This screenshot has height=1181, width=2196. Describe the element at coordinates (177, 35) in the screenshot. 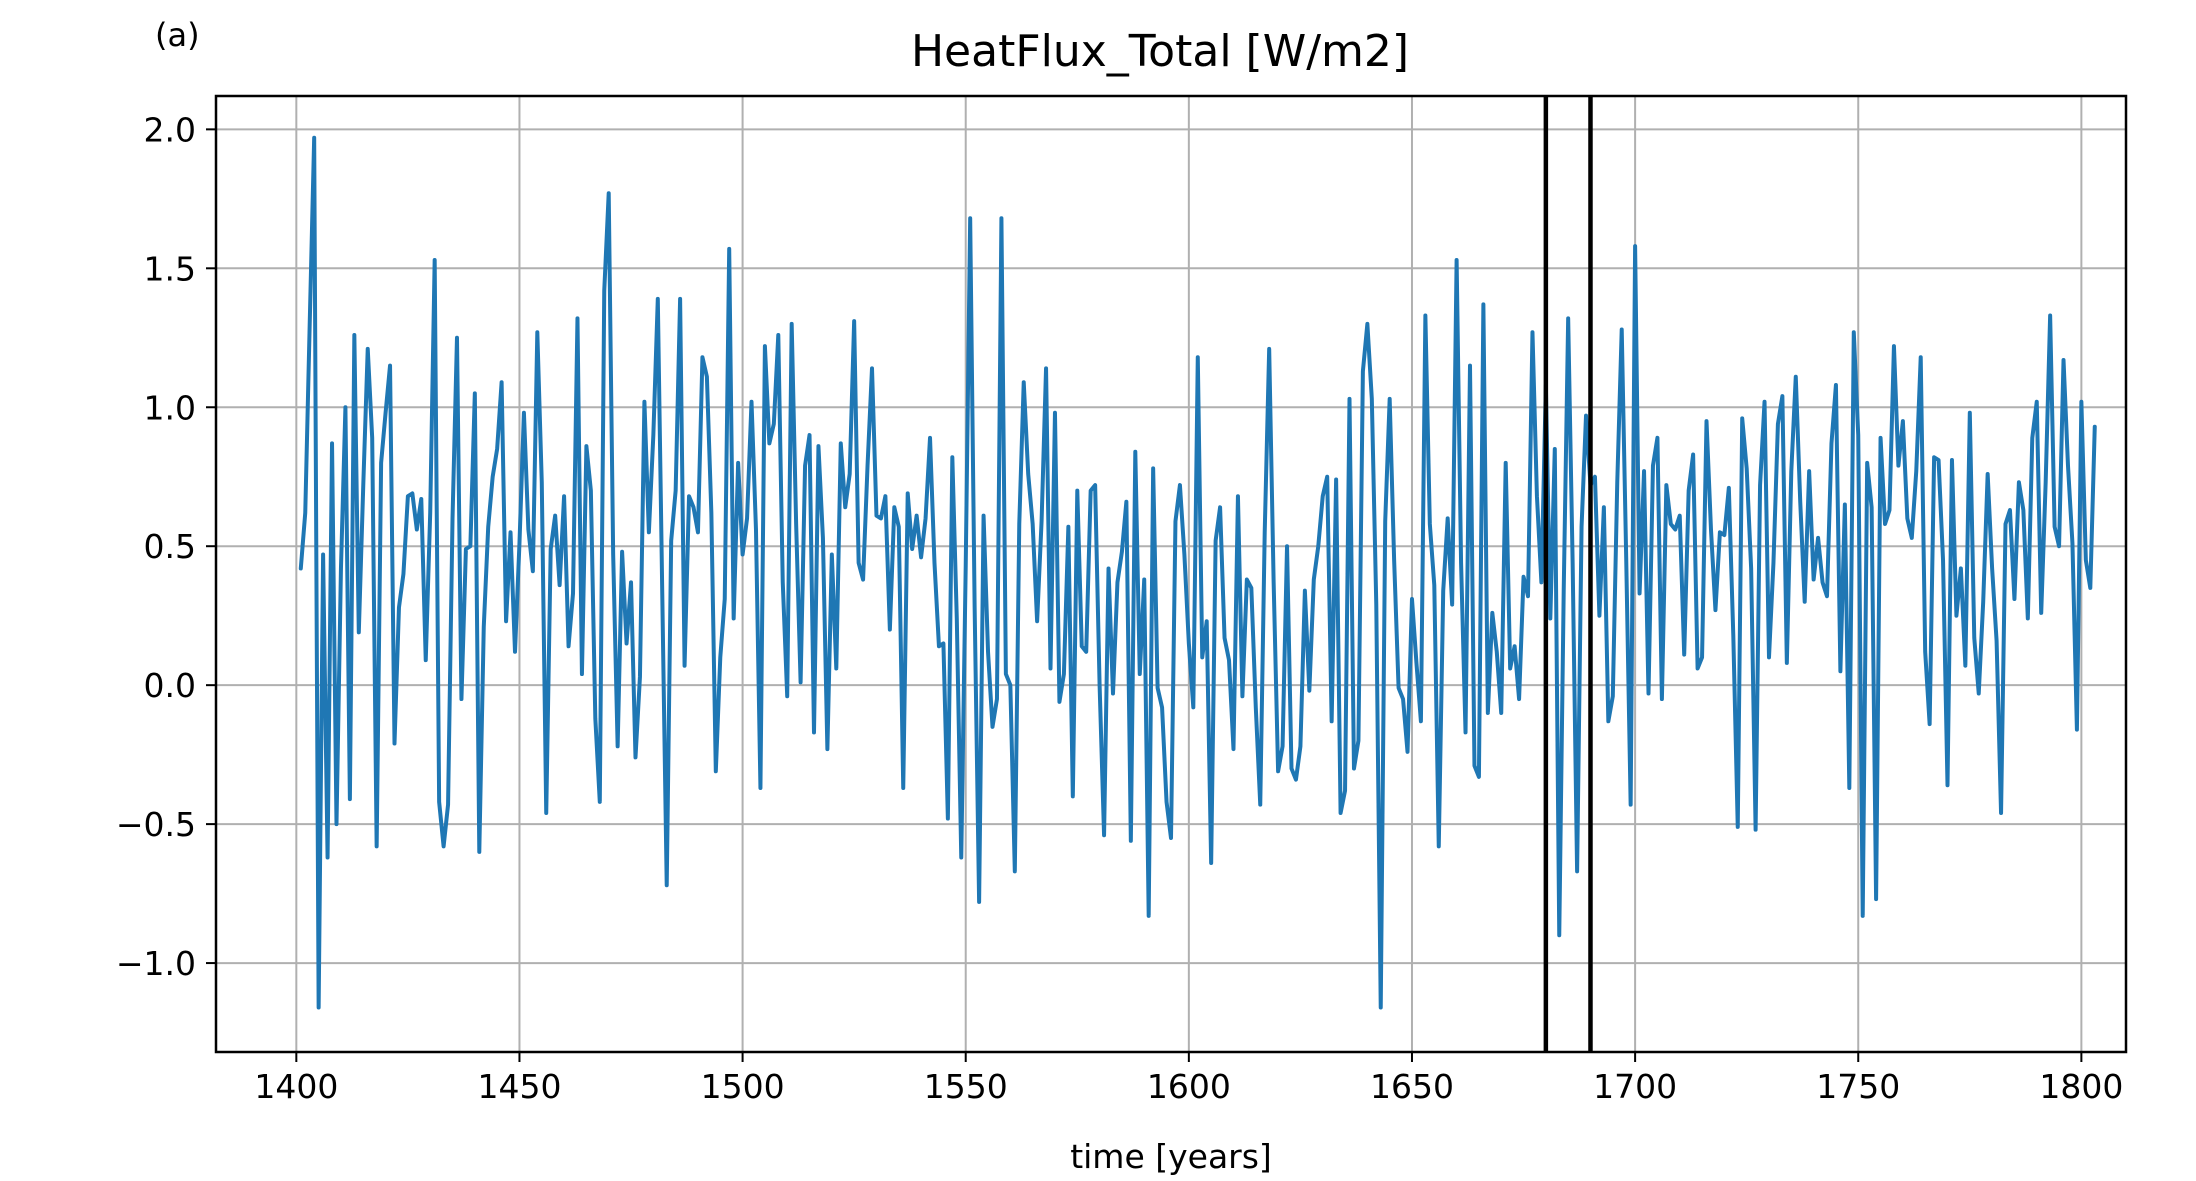

I see `panel-label: (a)` at that location.